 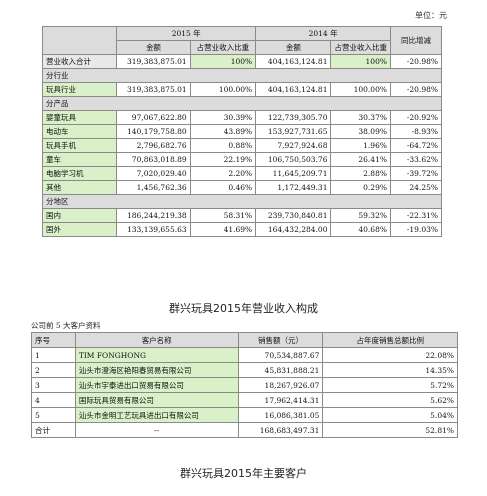 What do you see at coordinates (360, 145) in the screenshot?
I see `row-pct-2014: 1.96%` at bounding box center [360, 145].